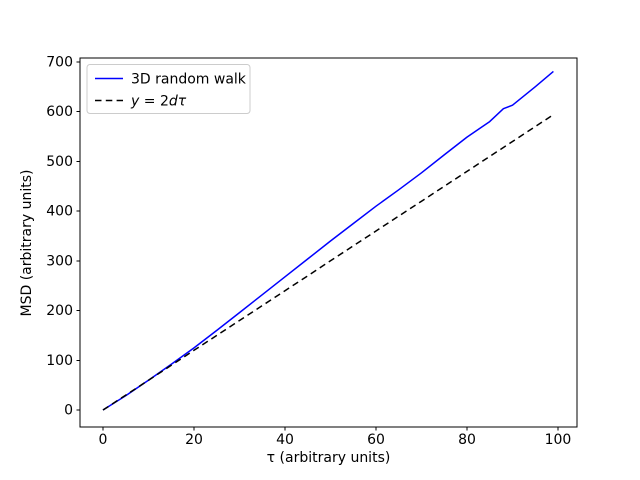 This screenshot has width=640, height=480. What do you see at coordinates (168, 89) in the screenshot?
I see `legend-box` at bounding box center [168, 89].